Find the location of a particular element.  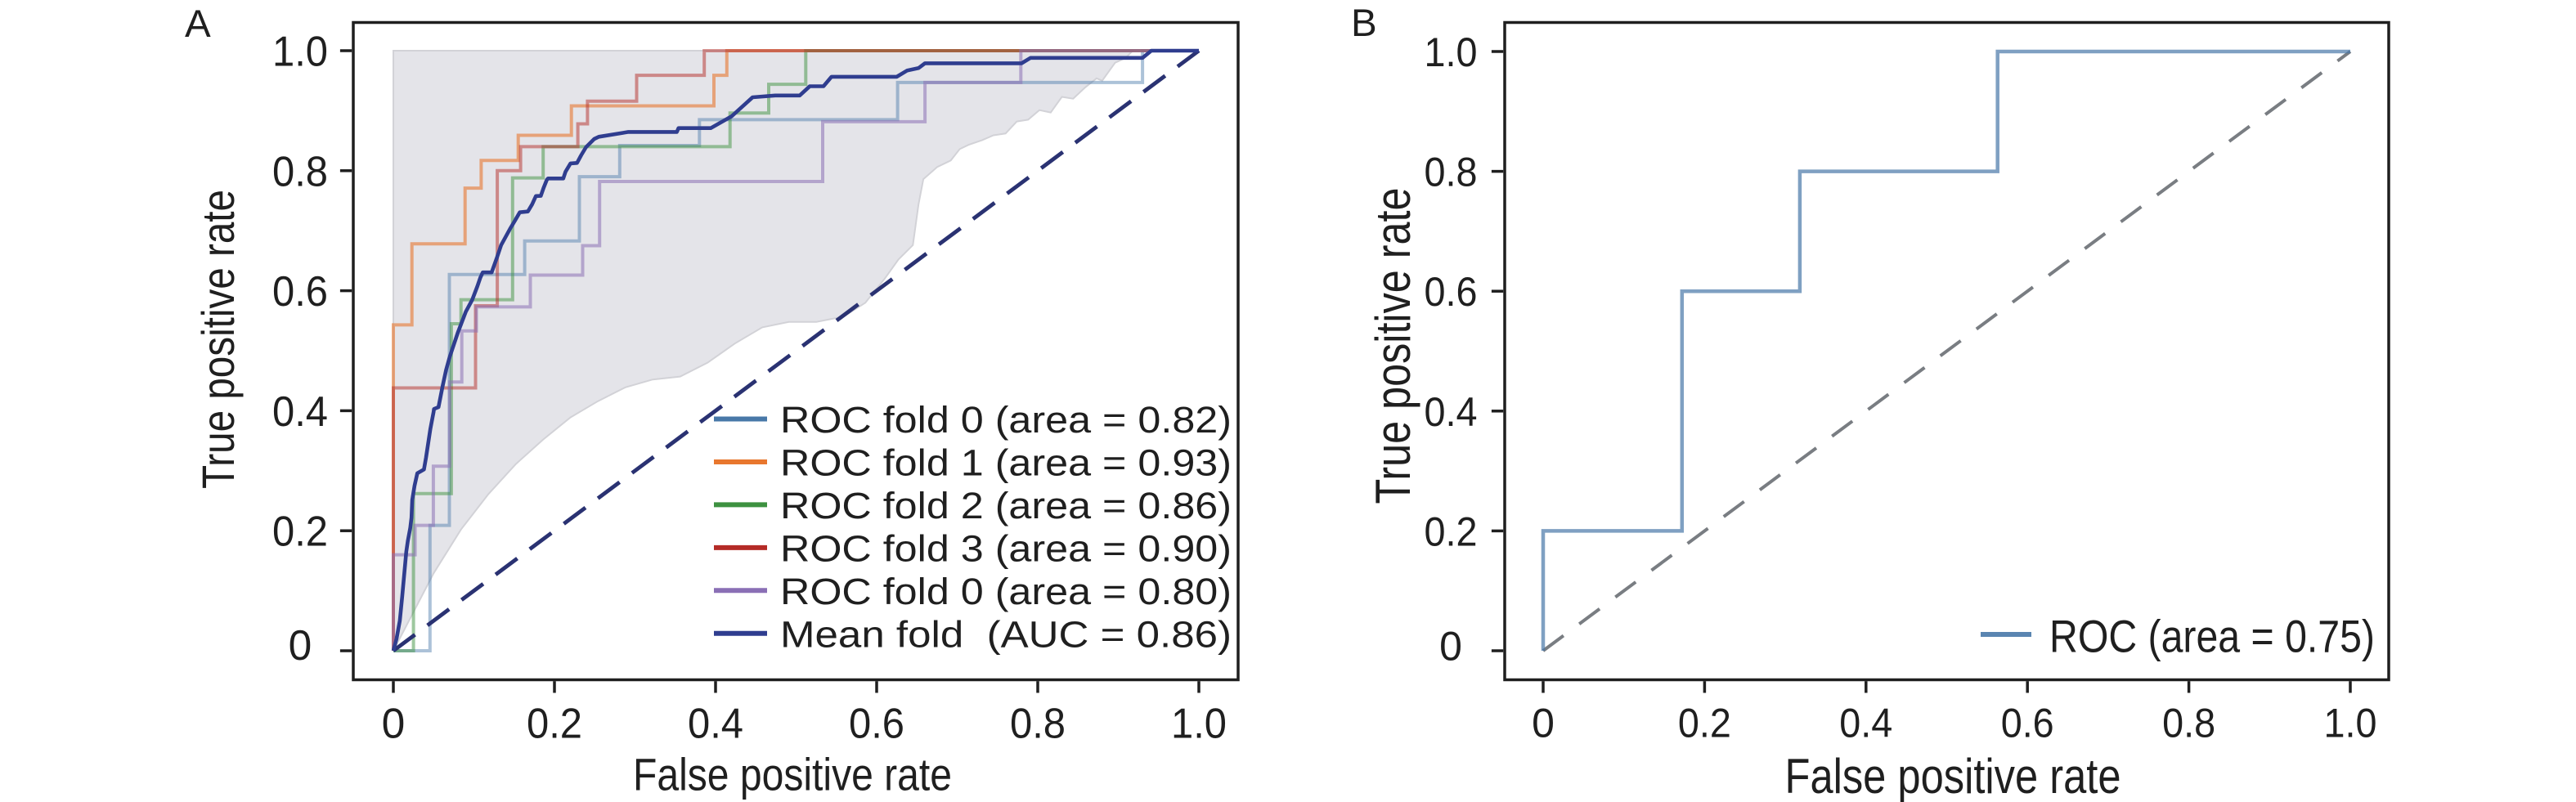

svg-text: ROC fold 0 (area = 0.82) is located at coordinates (1006, 420).